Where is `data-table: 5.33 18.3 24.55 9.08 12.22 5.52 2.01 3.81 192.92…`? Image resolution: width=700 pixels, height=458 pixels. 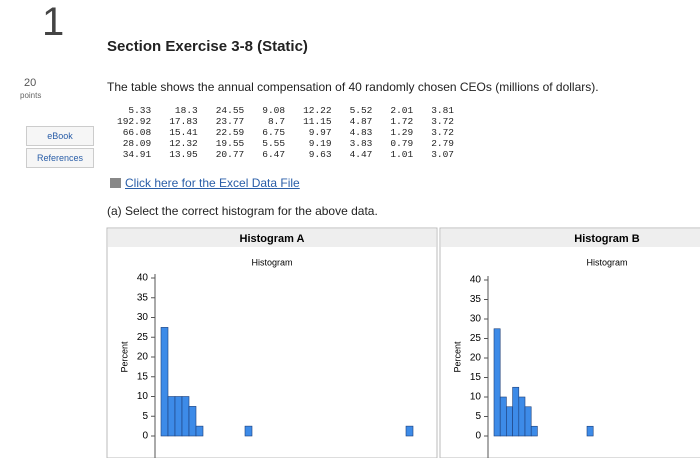
data-table: 5.33 18.3 24.55 9.08 12.22 5.52 2.01 3.81 192.92… is located at coordinates (285, 132).